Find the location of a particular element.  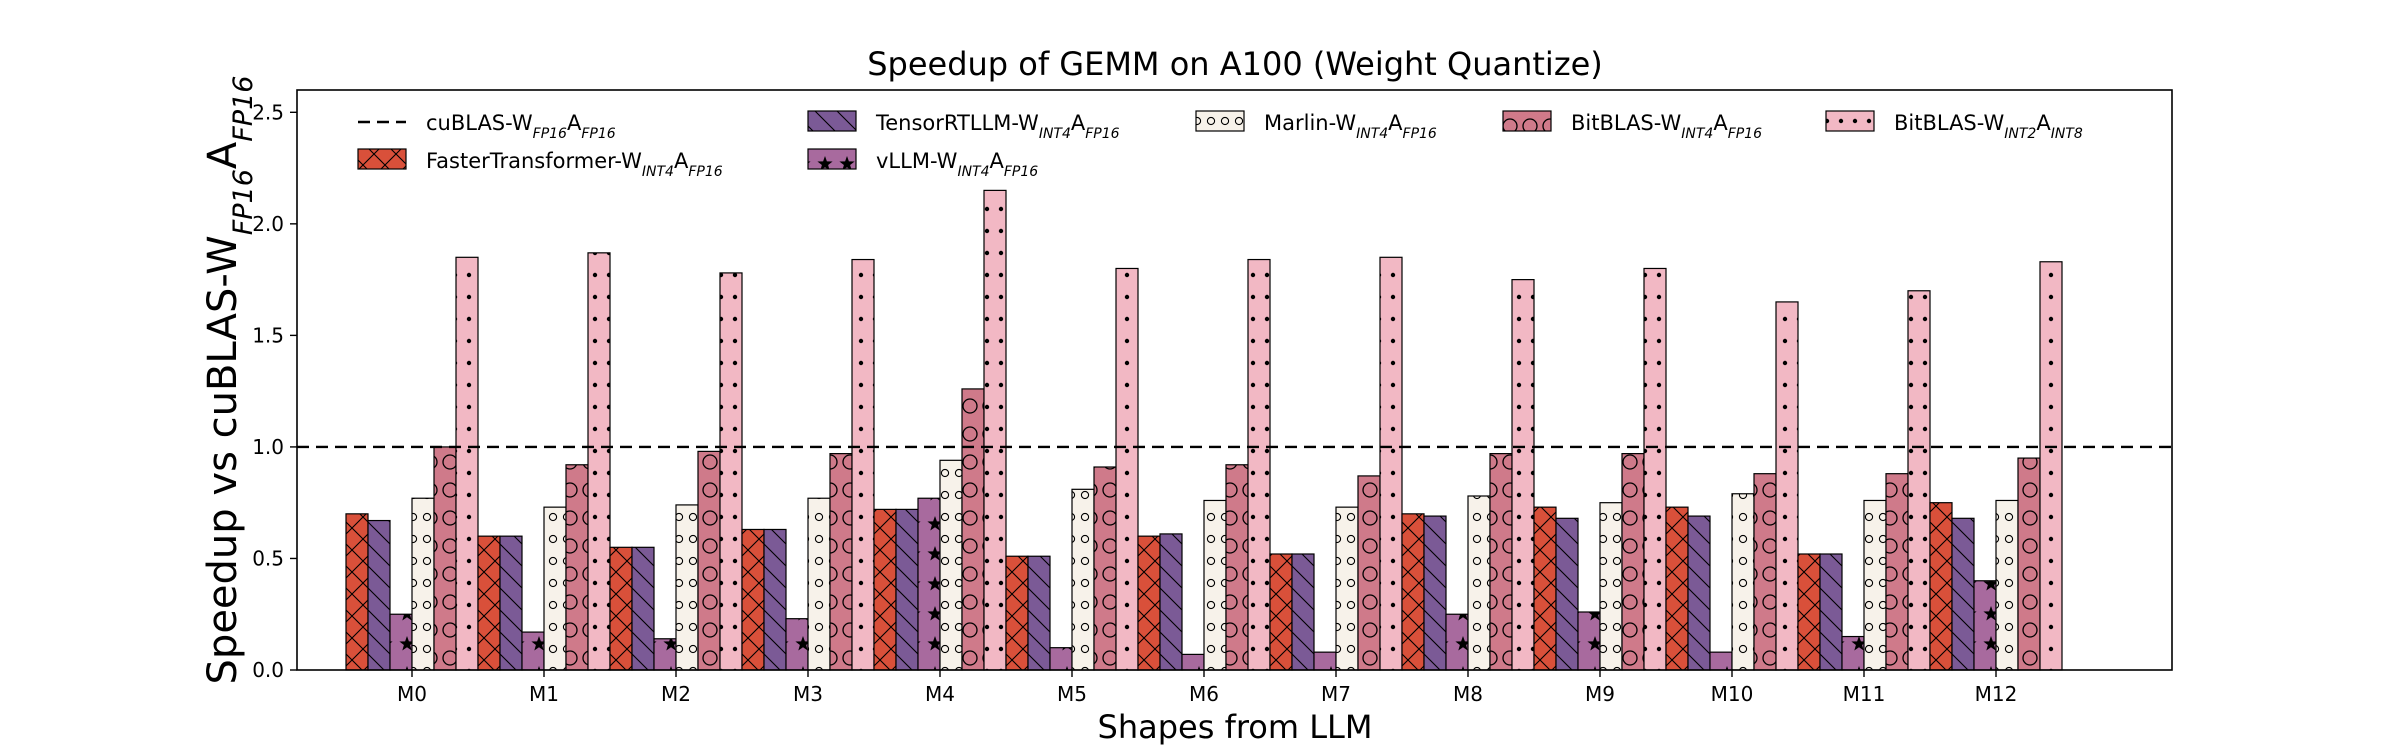

legend-item-2: TensorRTLLM-WINT4AFP16 is located at coordinates (963, 126).